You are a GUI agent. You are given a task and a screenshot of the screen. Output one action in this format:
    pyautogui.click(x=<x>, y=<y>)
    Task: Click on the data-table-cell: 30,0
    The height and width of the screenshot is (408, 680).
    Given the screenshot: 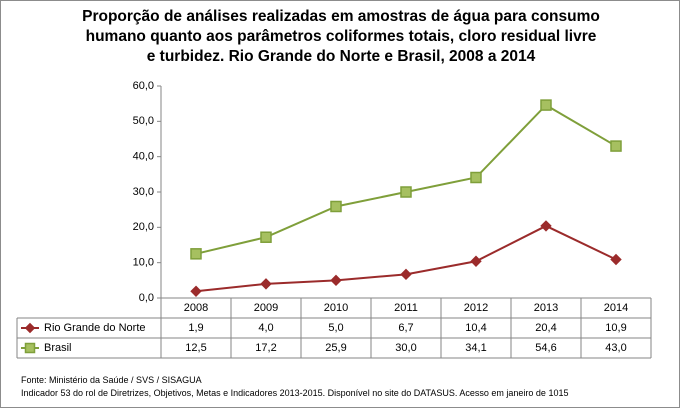 What is the action you would take?
    pyautogui.click(x=405, y=348)
    